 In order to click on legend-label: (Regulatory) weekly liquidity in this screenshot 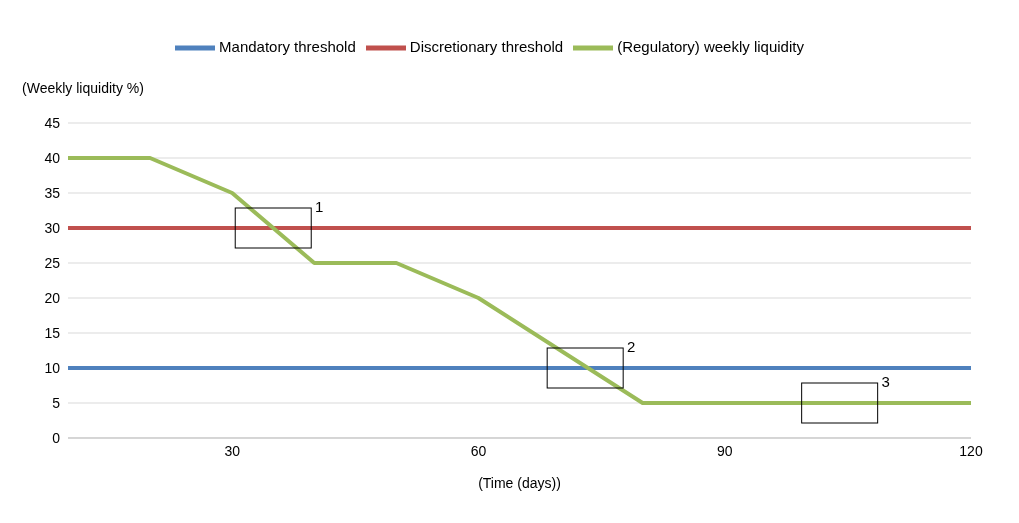, I will do `click(710, 46)`.